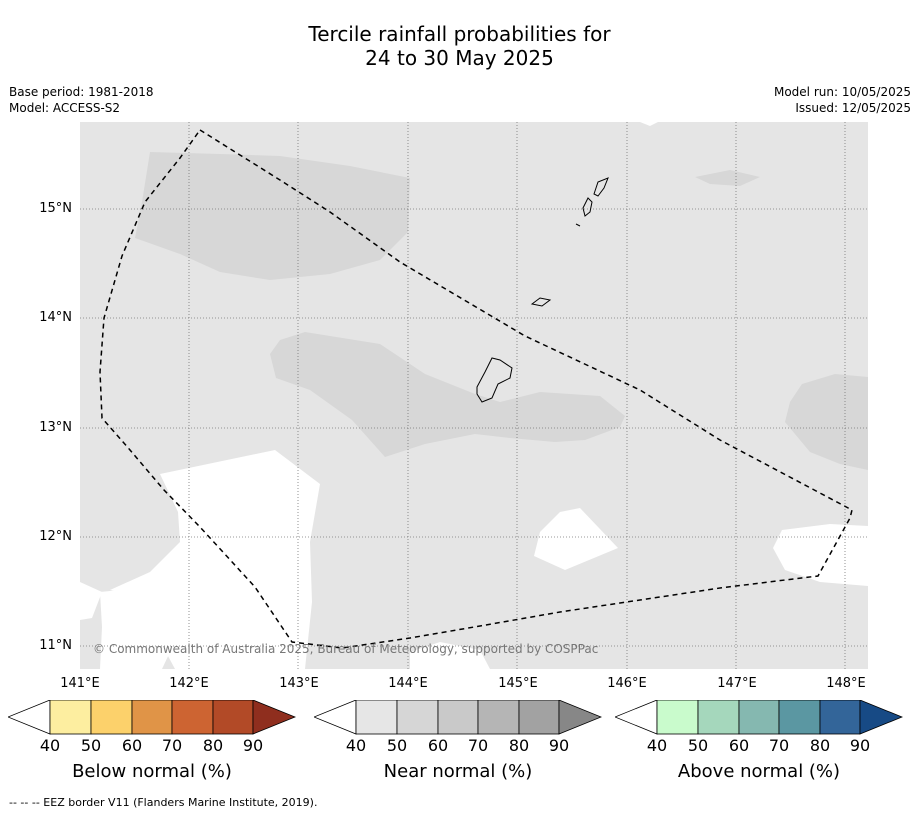  What do you see at coordinates (518, 683) in the screenshot?
I see `lon-label: 145°E` at bounding box center [518, 683].